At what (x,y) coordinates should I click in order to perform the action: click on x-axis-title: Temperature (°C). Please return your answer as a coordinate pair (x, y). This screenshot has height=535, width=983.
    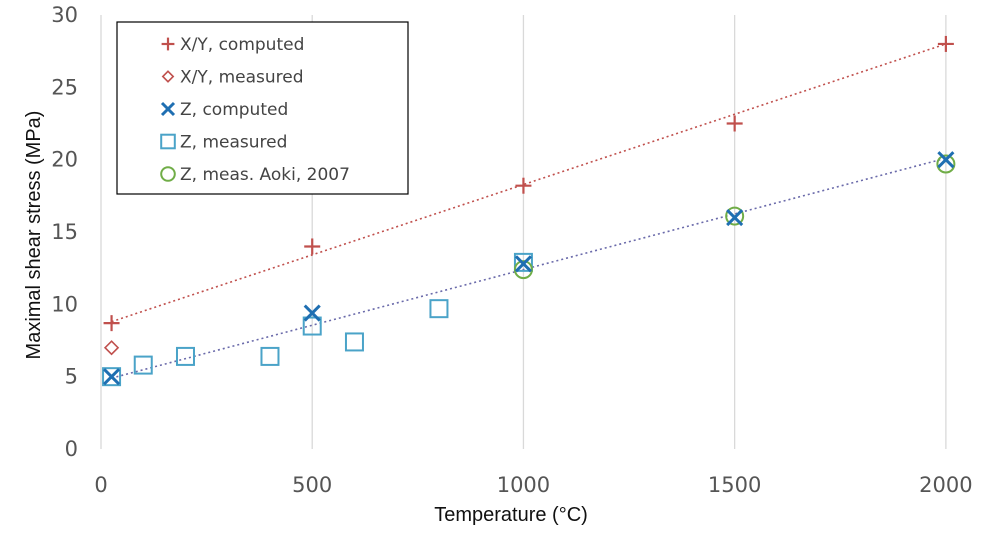
    Looking at the image, I should click on (511, 515).